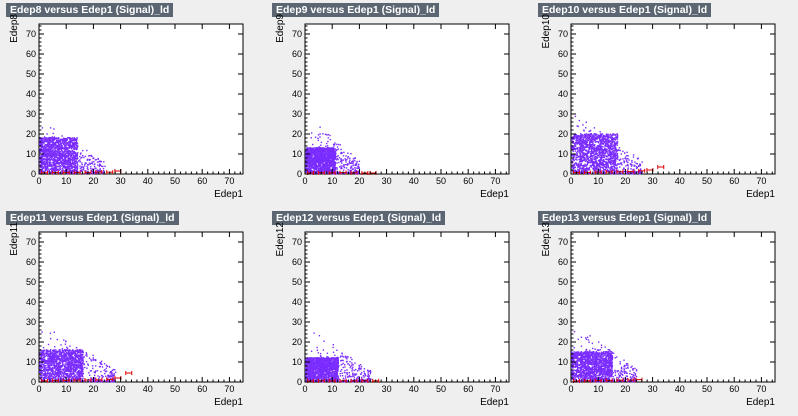 This screenshot has width=798, height=416. Describe the element at coordinates (297, 114) in the screenshot. I see `y-tick-label: 30` at that location.